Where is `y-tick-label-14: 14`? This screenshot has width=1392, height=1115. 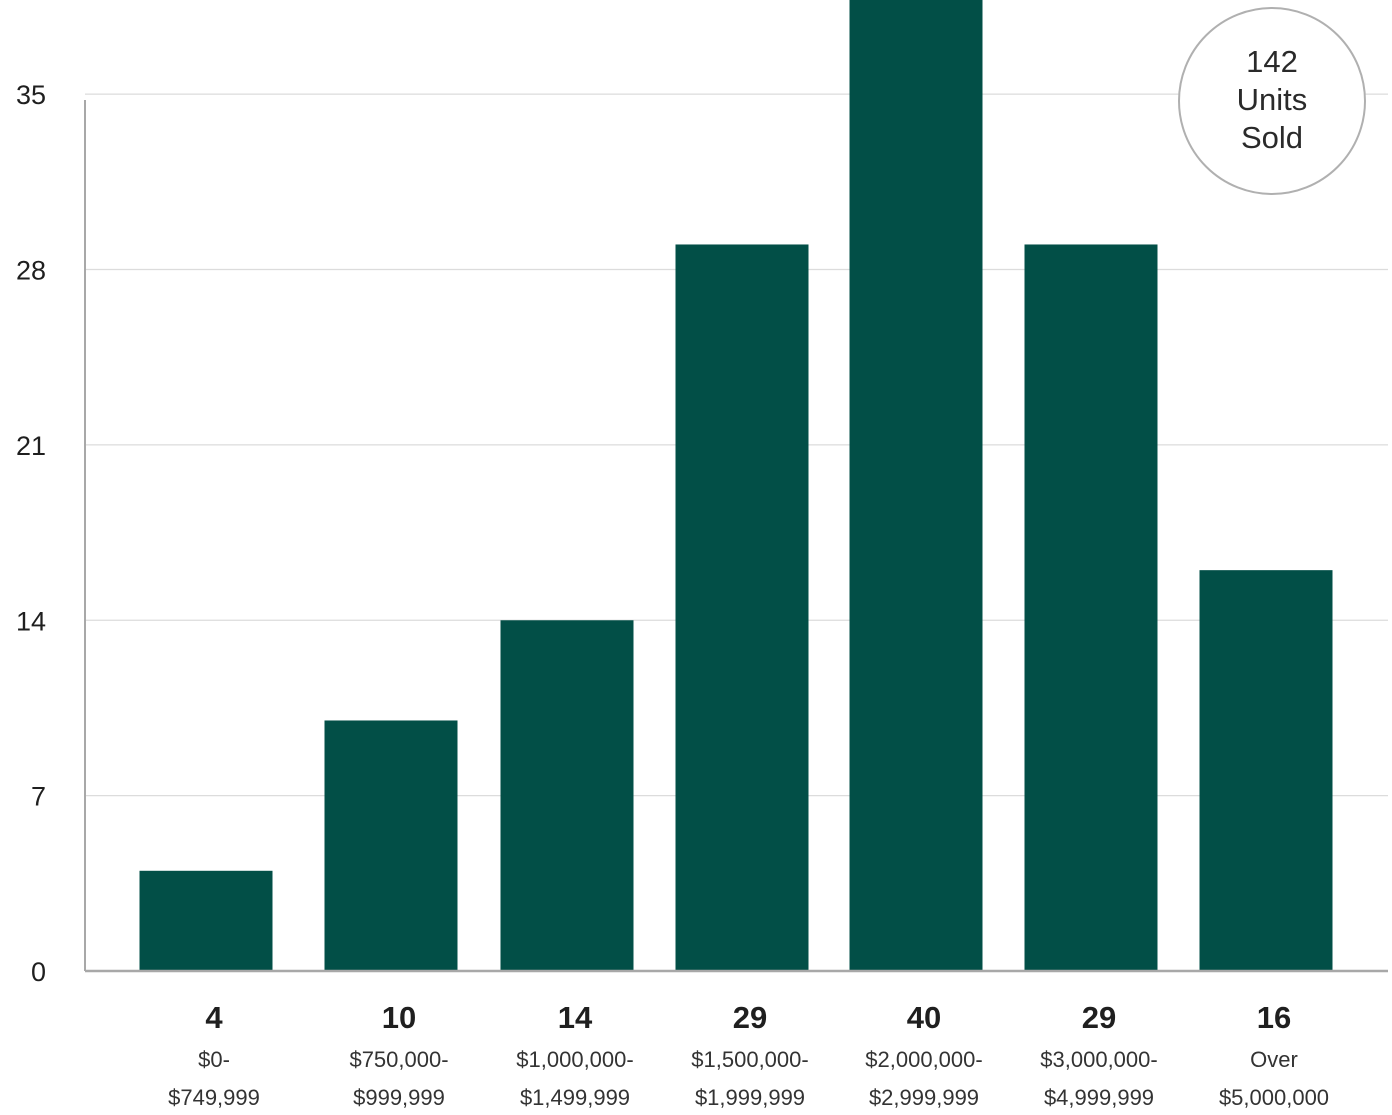 y-tick-label-14: 14 is located at coordinates (31, 621).